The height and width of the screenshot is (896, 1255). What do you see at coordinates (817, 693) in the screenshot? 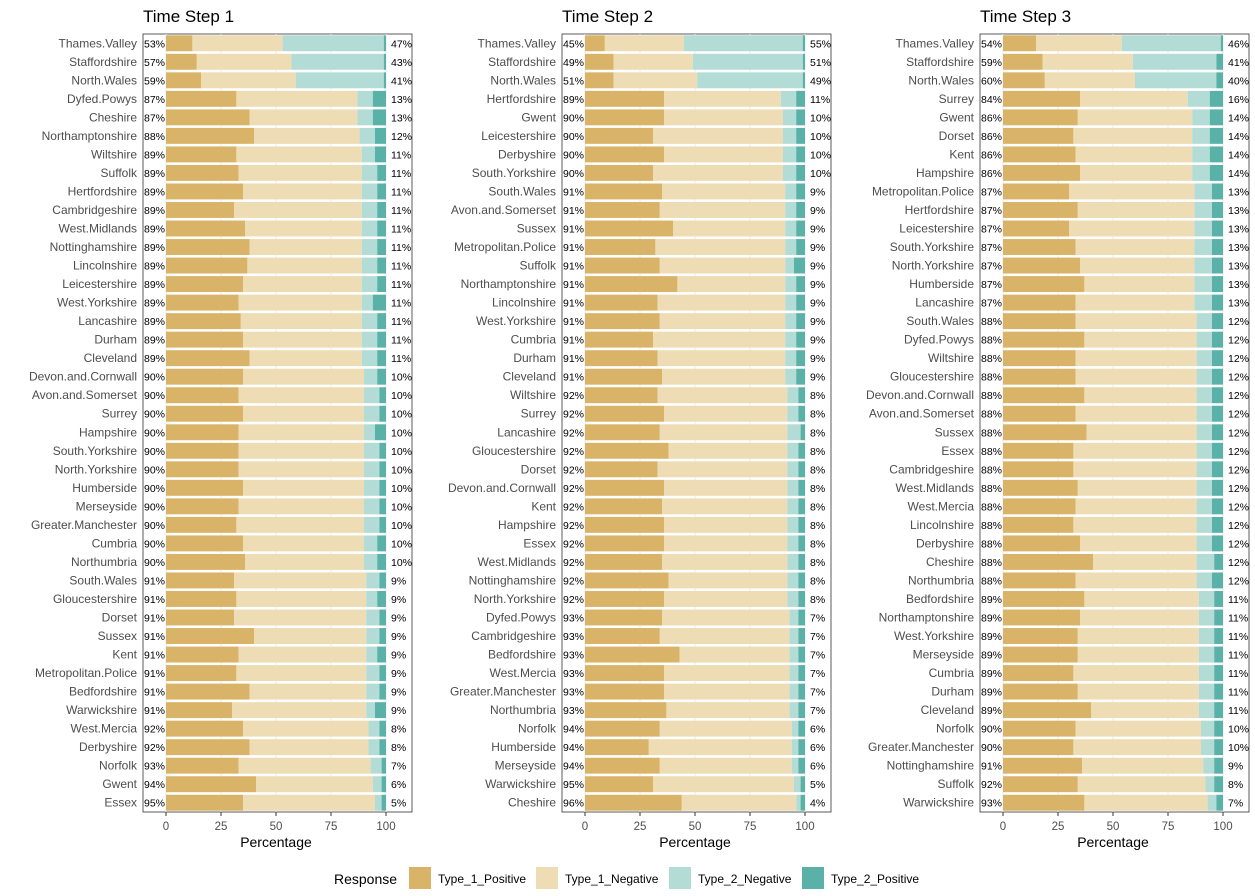
I see `type2-percent-label: 7%` at bounding box center [817, 693].